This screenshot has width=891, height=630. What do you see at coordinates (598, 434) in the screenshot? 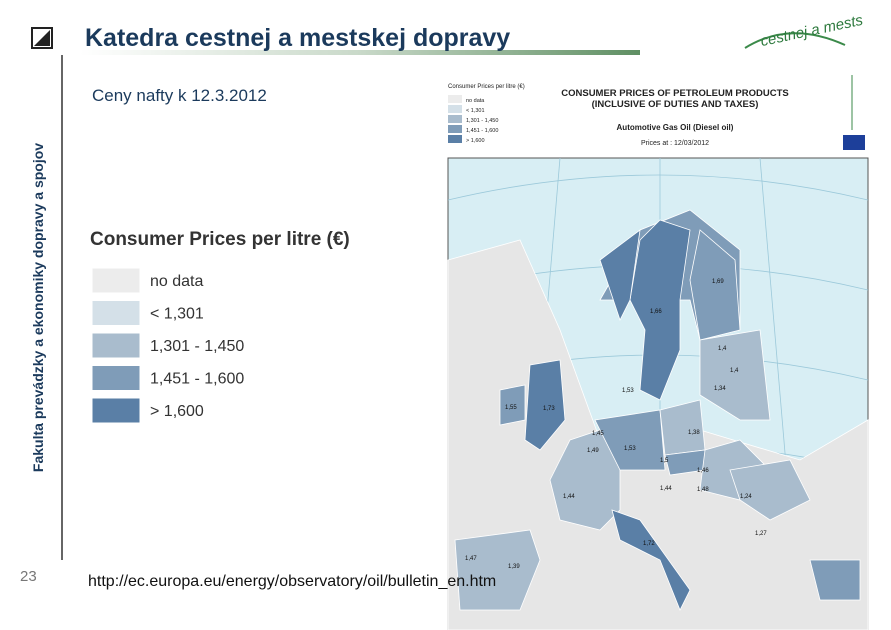
I see `map-value-label: 1,45` at bounding box center [598, 434].